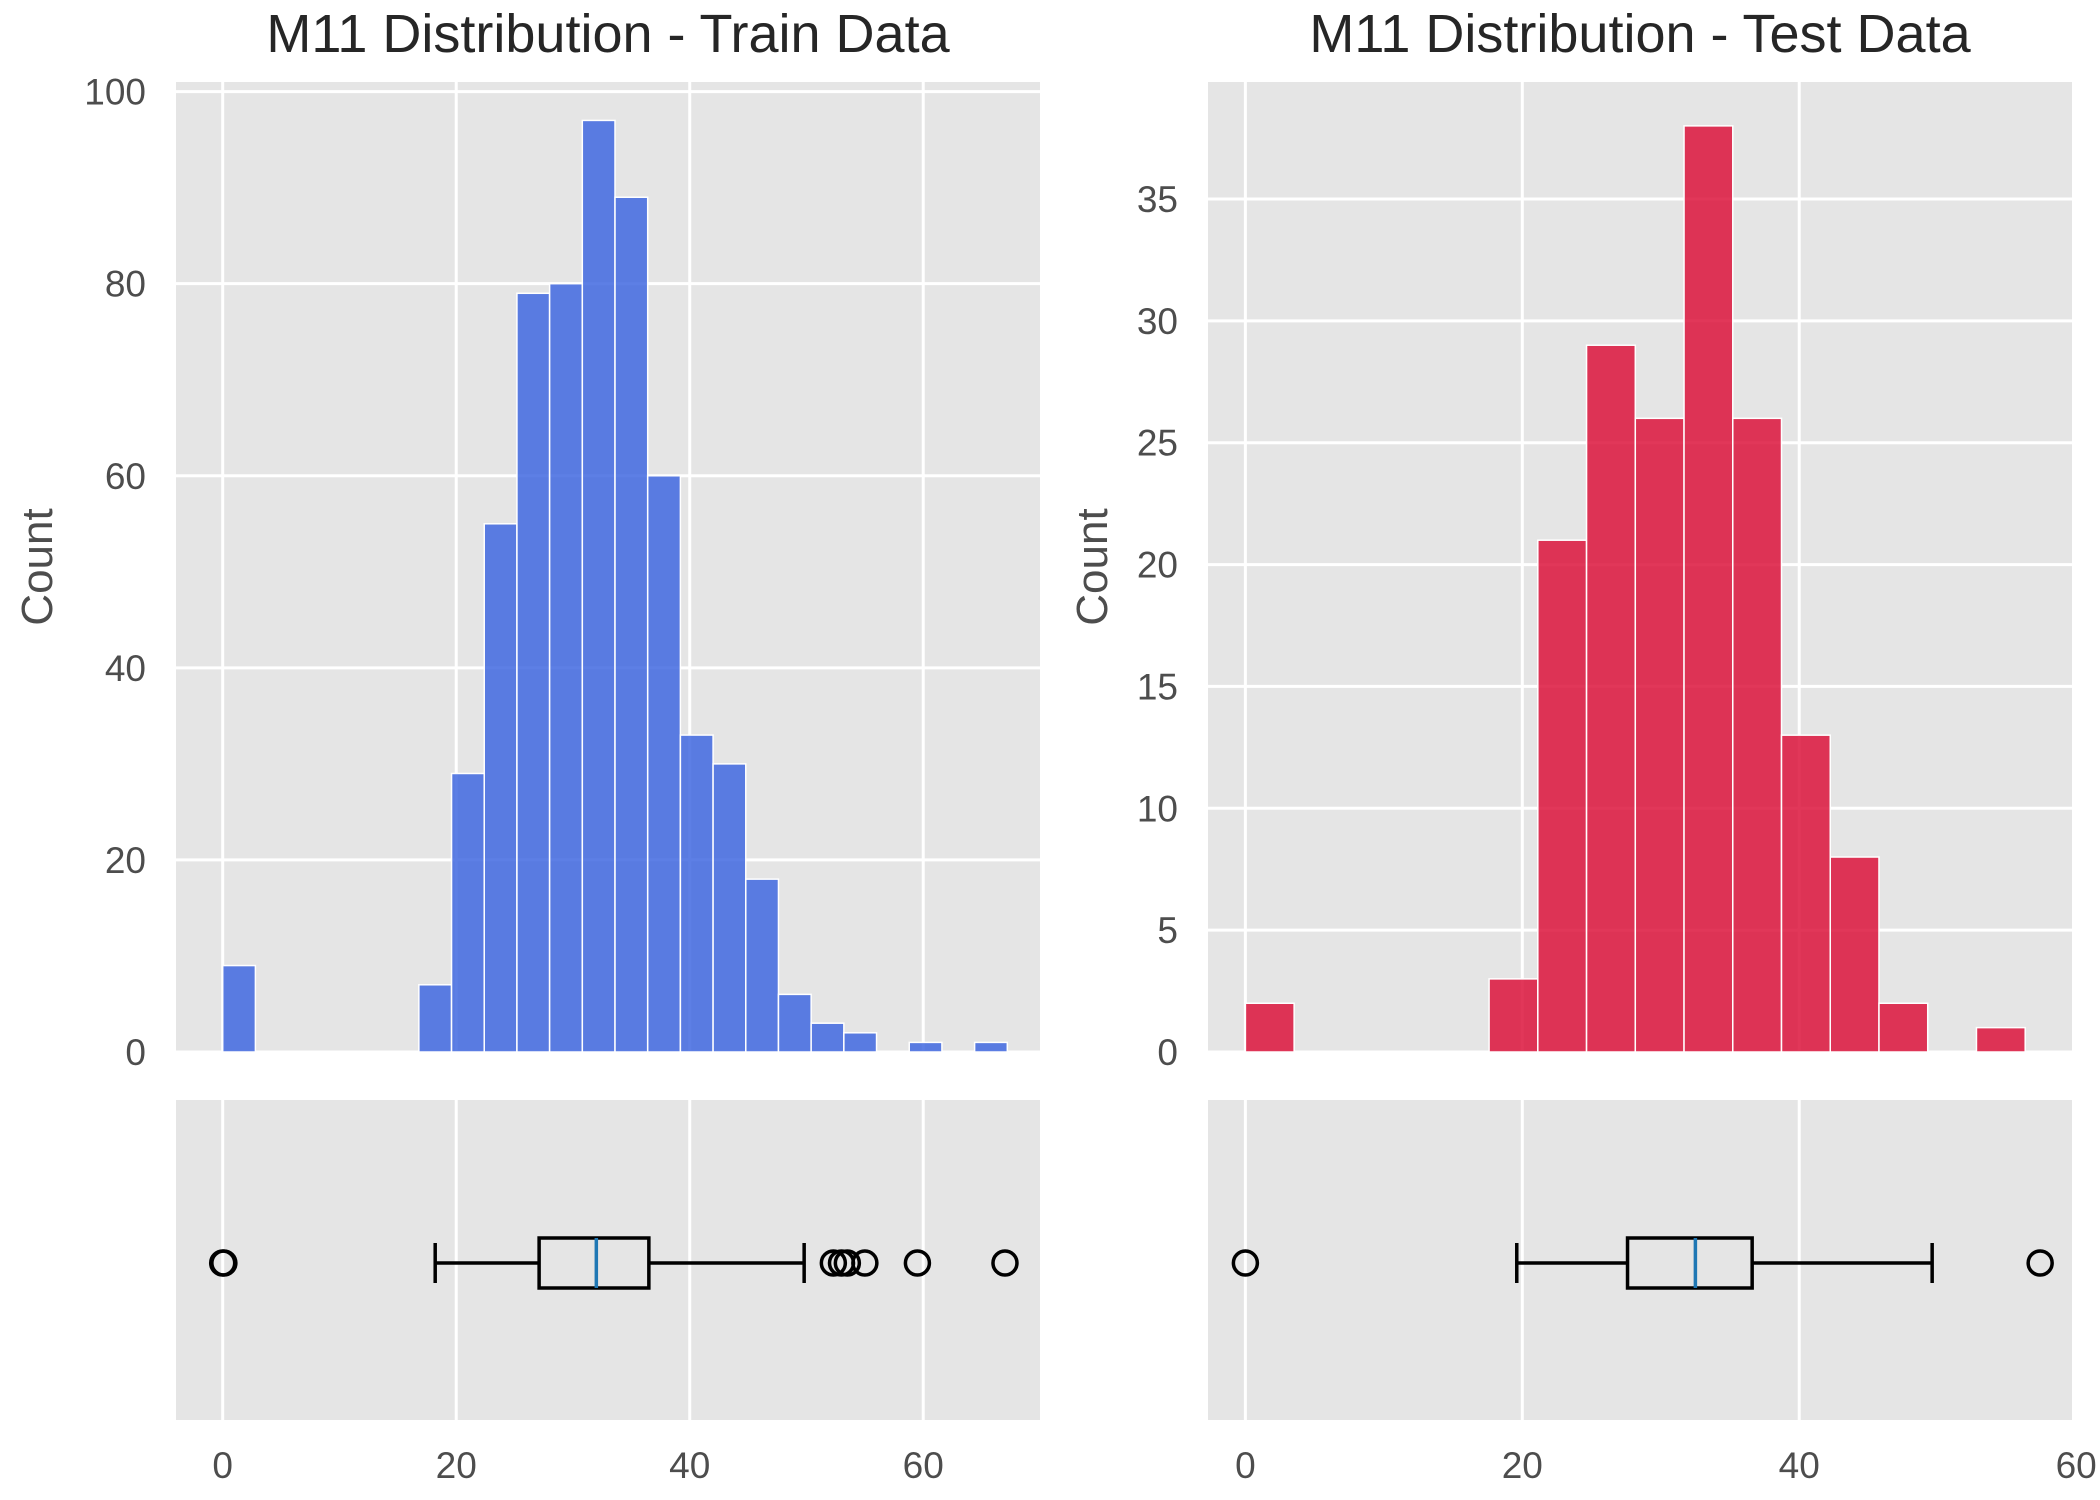 Image resolution: width=2100 pixels, height=1500 pixels. What do you see at coordinates (1157, 443) in the screenshot?
I see `y-tick-label: 25` at bounding box center [1157, 443].